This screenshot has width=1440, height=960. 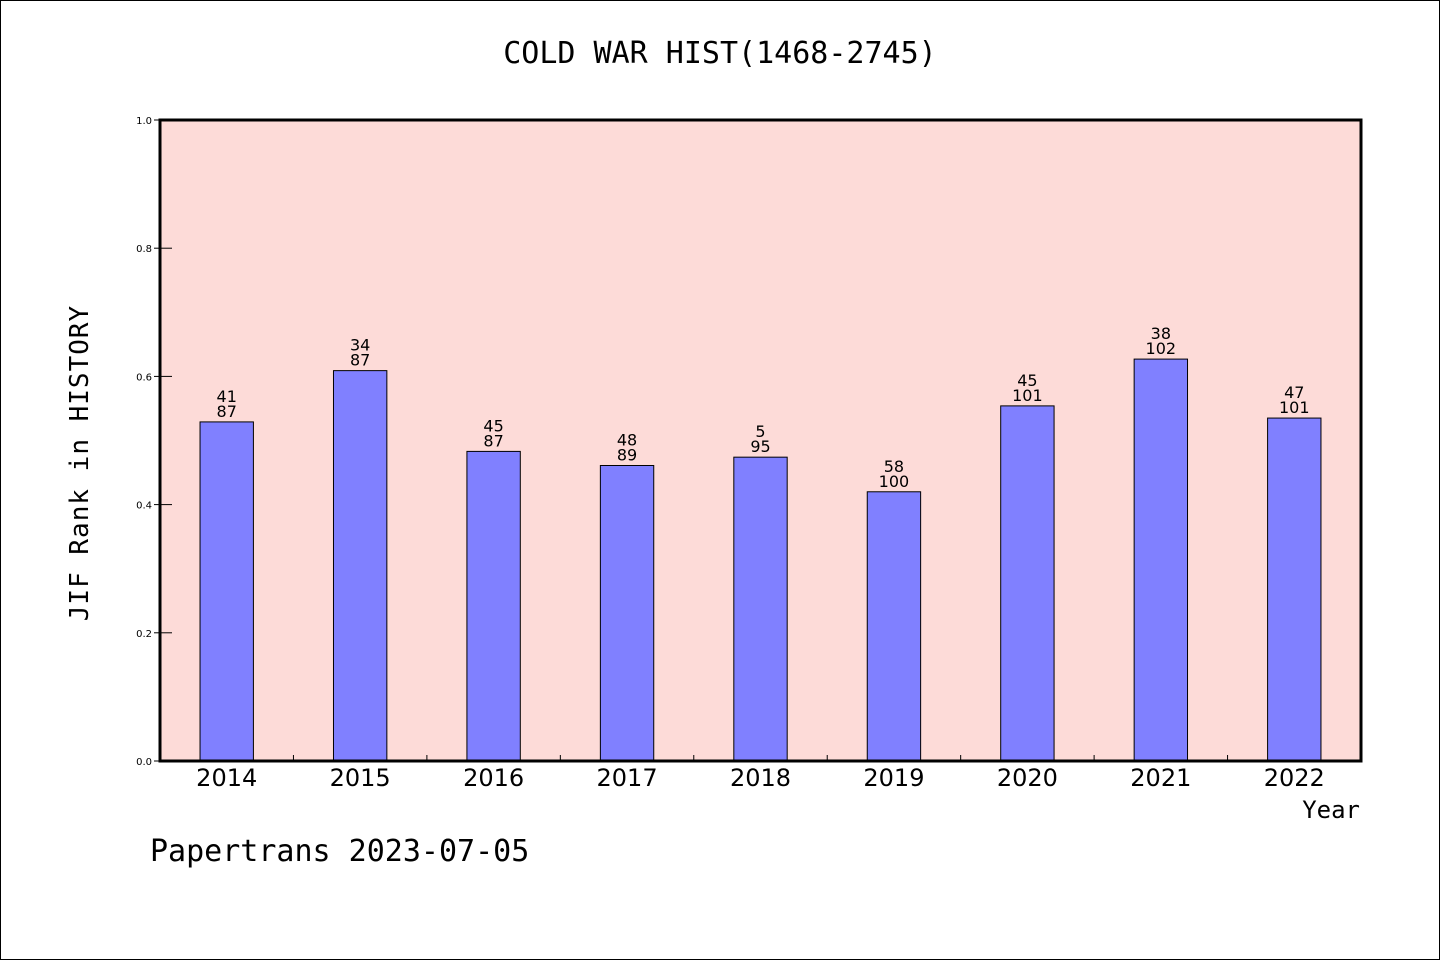 I want to click on x-axis-label: Year, so click(x=1331, y=810).